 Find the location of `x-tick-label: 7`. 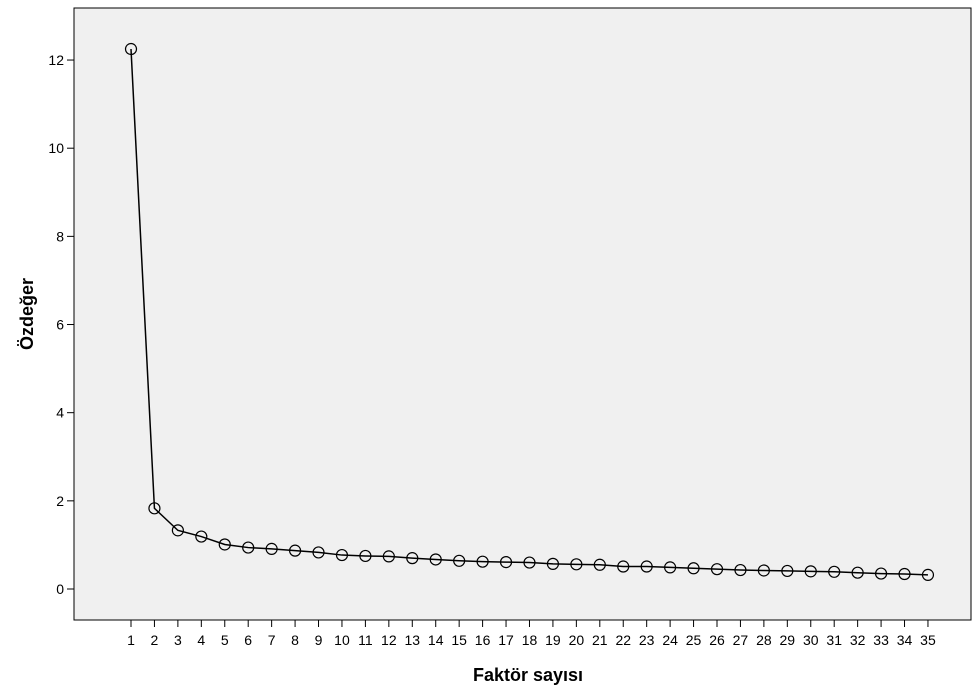

x-tick-label: 7 is located at coordinates (272, 640).